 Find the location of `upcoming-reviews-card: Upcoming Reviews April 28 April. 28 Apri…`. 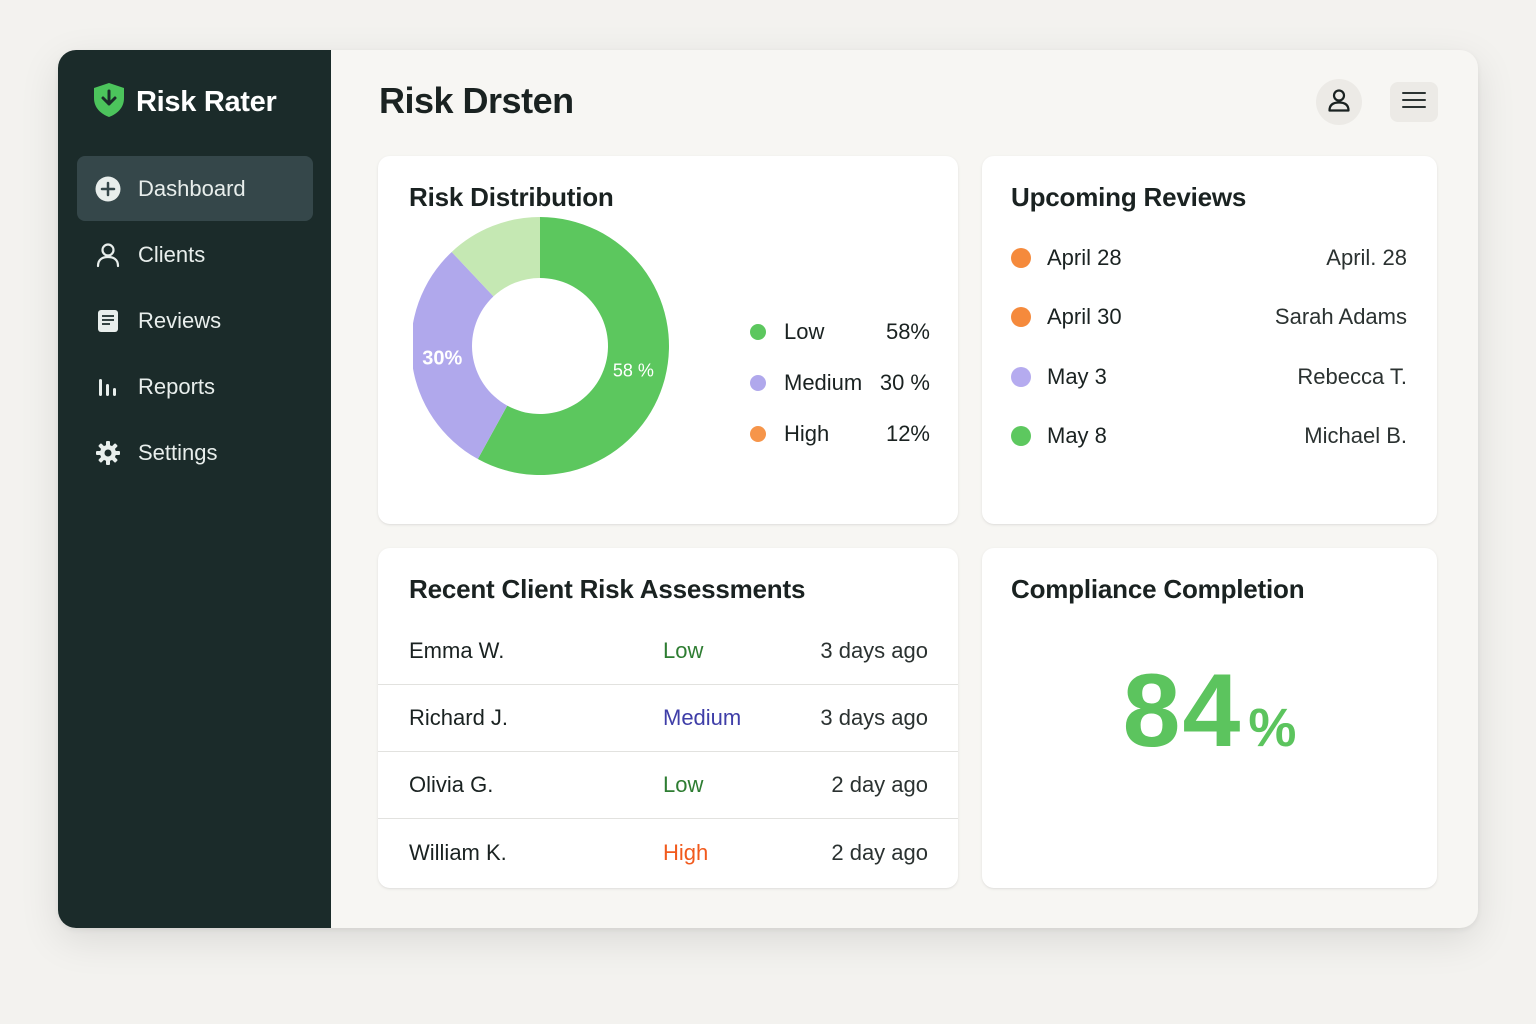

upcoming-reviews-card: Upcoming Reviews April 28 April. 28 Apri… is located at coordinates (1209, 340).